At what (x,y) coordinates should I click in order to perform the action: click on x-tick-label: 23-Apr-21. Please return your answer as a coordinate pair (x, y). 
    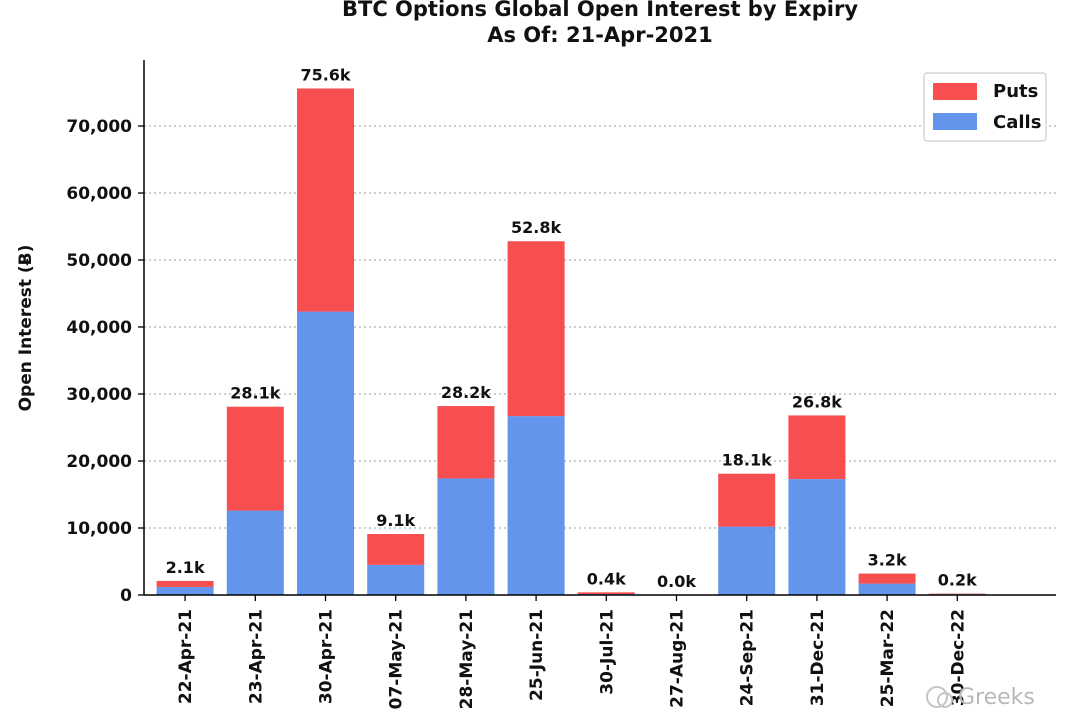
    Looking at the image, I should click on (256, 656).